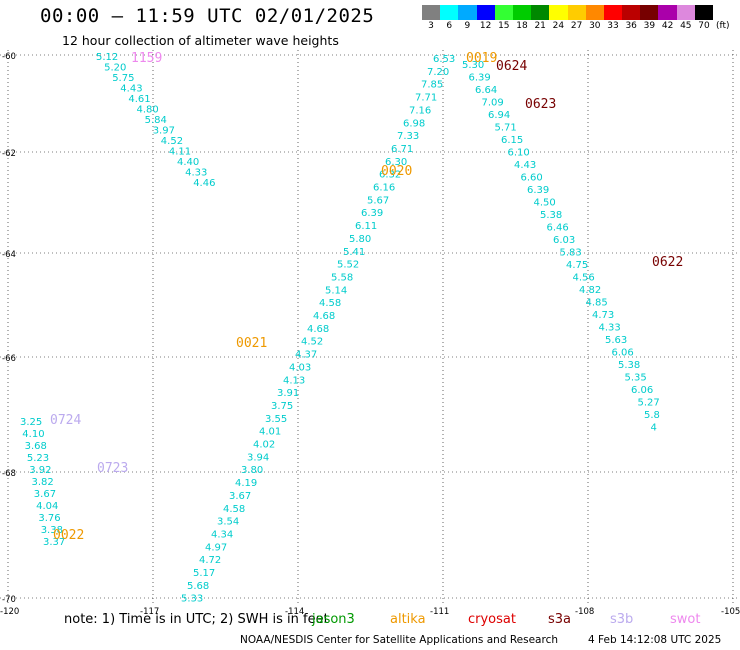 This screenshot has height=650, width=740. What do you see at coordinates (354, 252) in the screenshot?
I see `wave-height-reading: 5.41` at bounding box center [354, 252].